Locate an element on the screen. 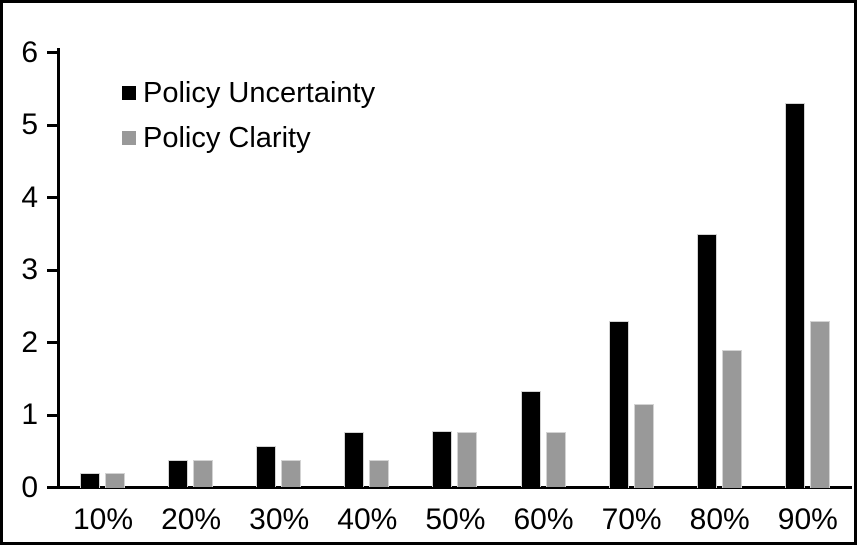 The image size is (857, 545). x-tick-label-80pct: 80% is located at coordinates (719, 519).